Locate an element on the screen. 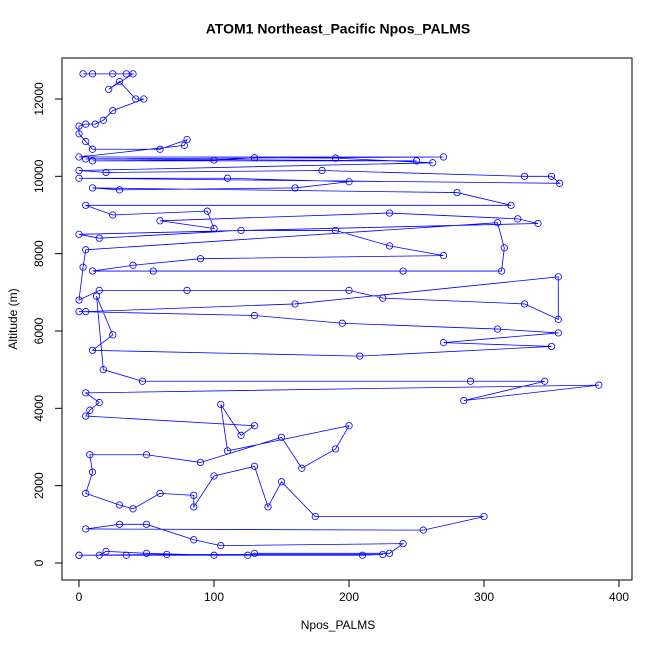  y-tick-label: 8000 is located at coordinates (39, 253).